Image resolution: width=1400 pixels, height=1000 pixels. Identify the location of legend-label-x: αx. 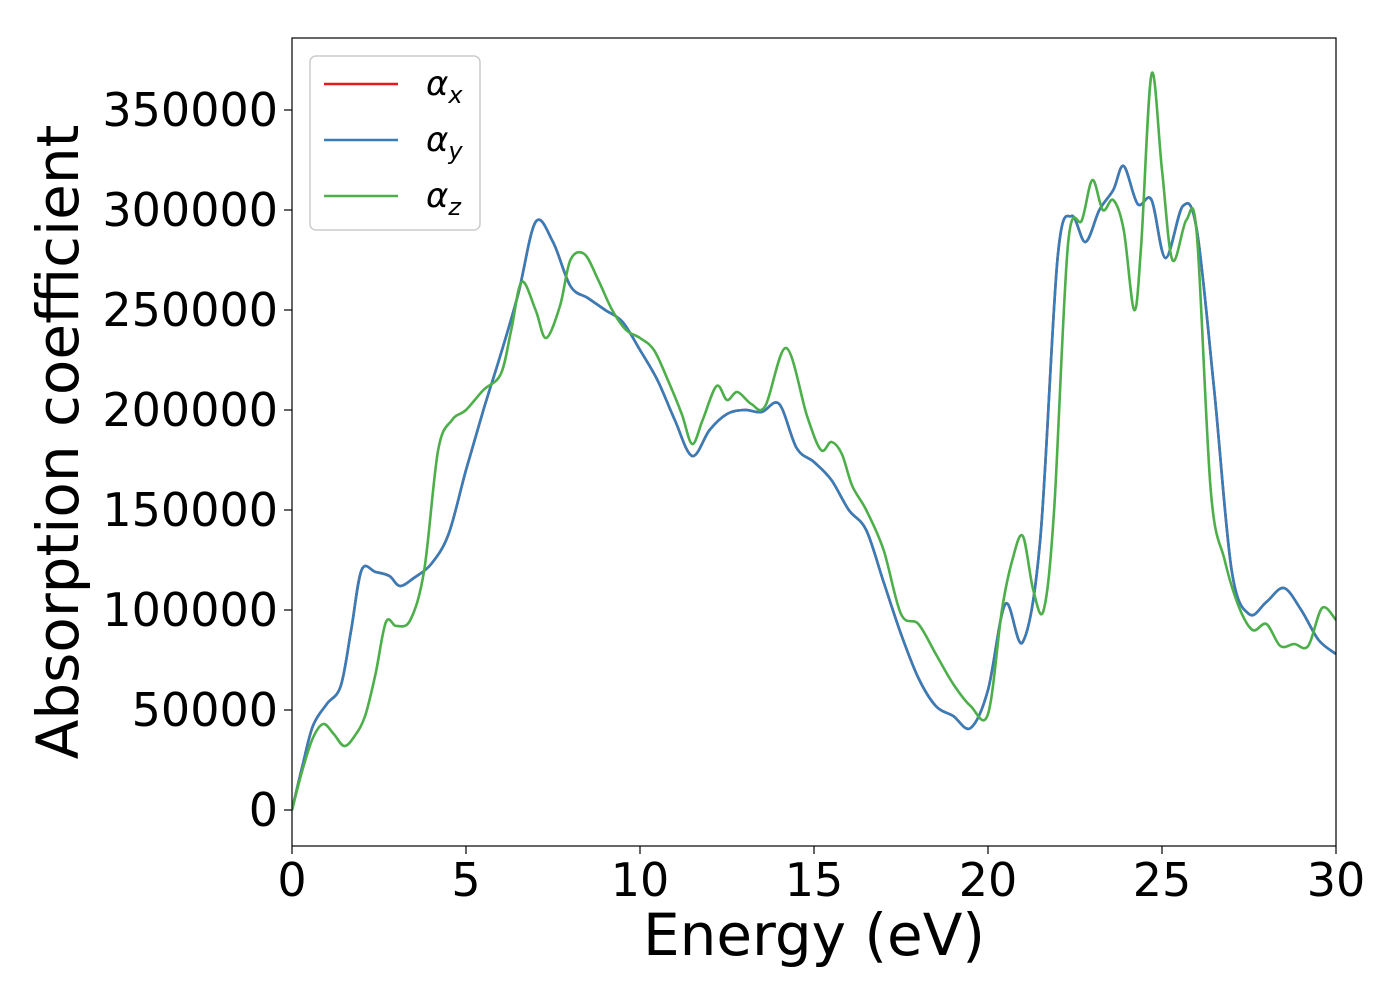
(444, 86).